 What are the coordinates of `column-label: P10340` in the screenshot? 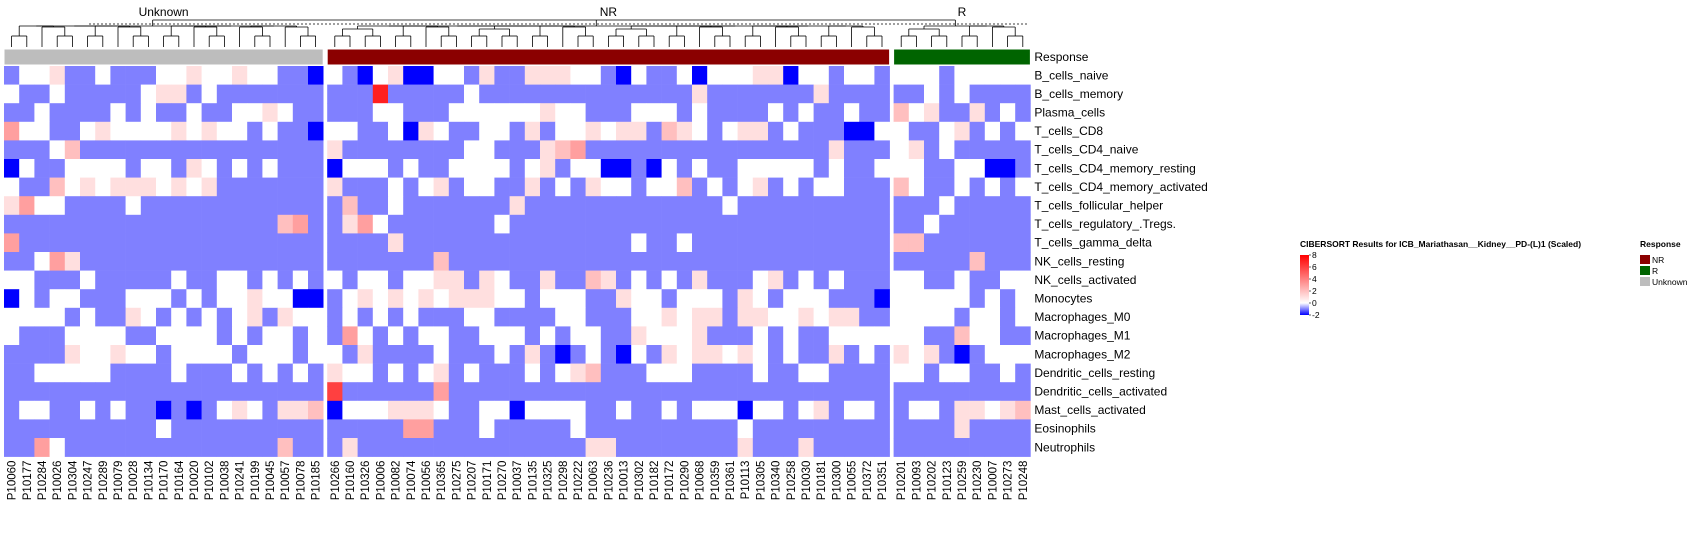 It's located at (777, 481).